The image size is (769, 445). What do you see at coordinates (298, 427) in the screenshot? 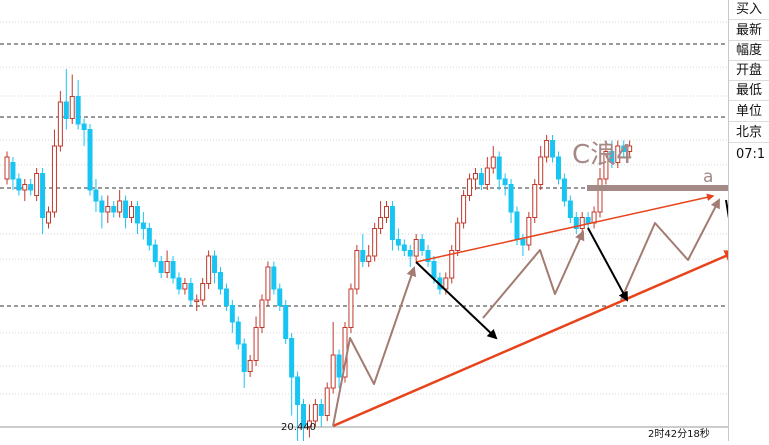
I see `low-price-label: 20.440` at bounding box center [298, 427].